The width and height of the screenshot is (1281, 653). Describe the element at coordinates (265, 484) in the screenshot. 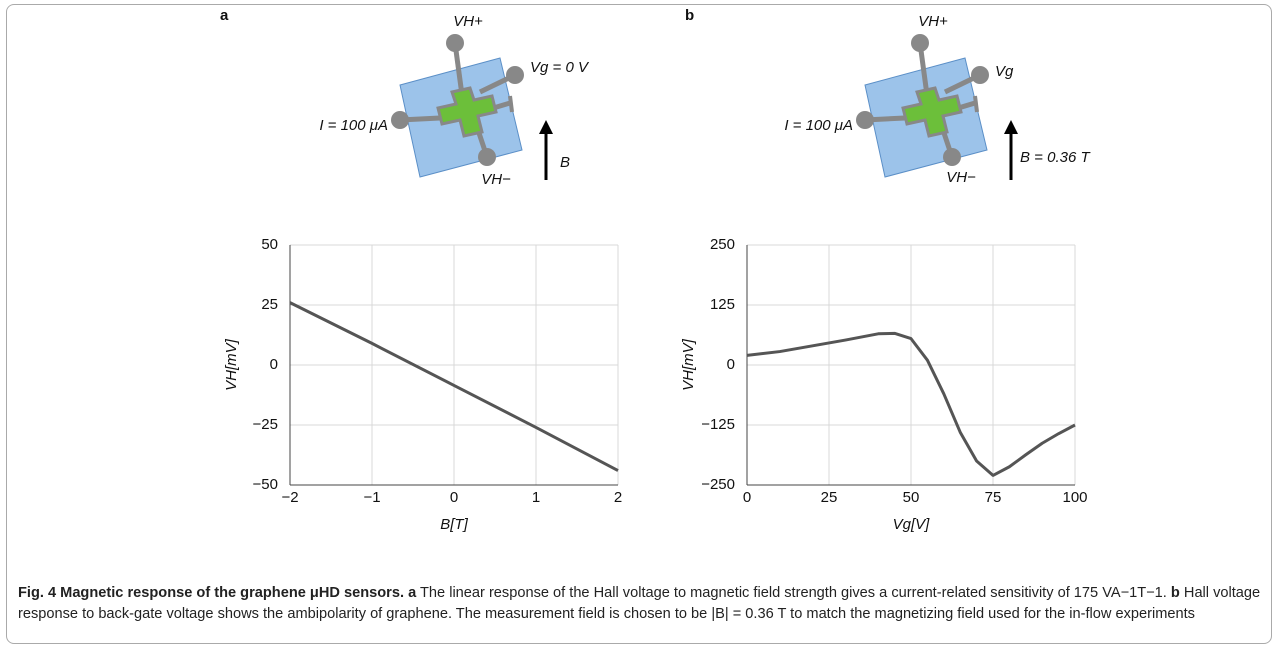

I see `y-tick-label: −50` at that location.